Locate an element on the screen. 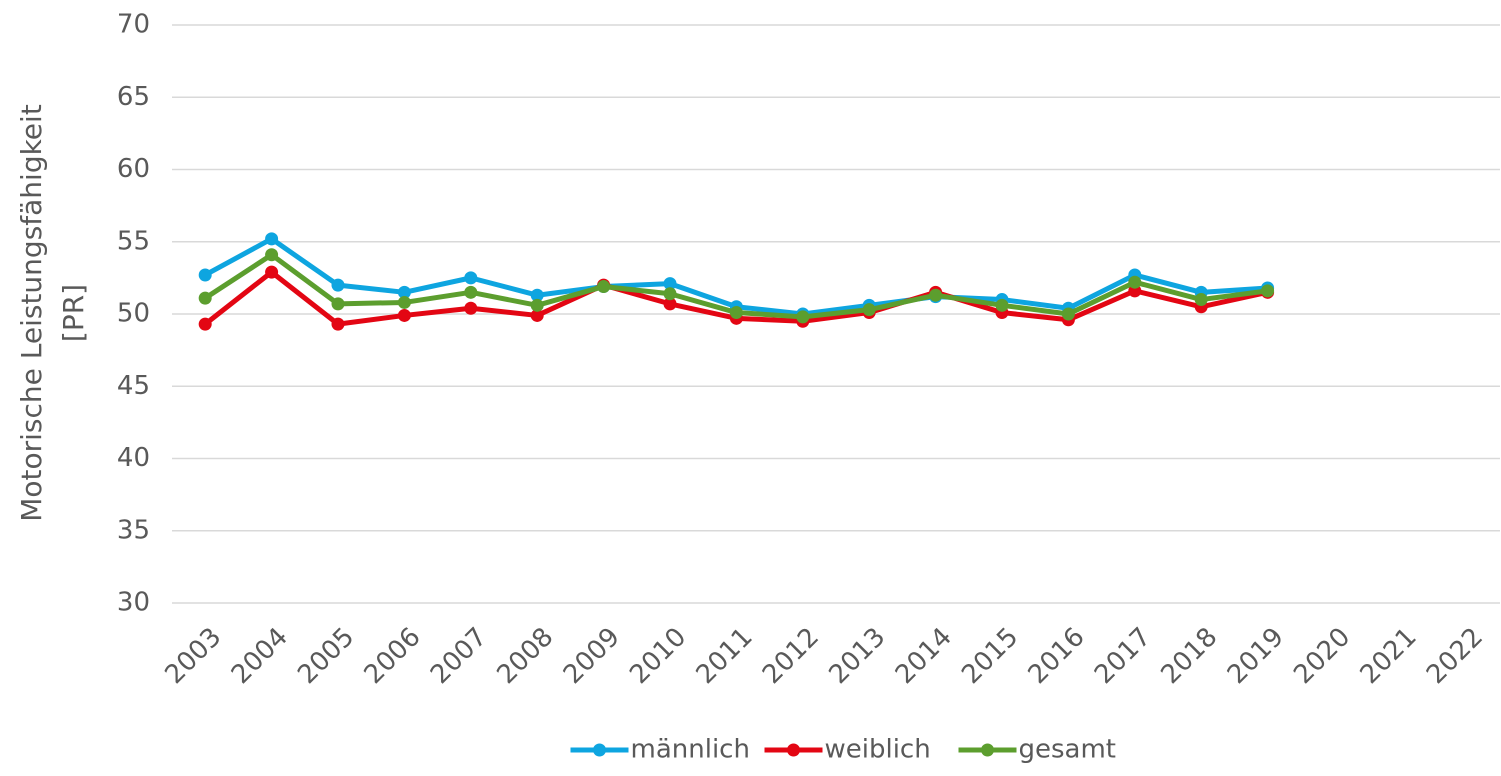 This screenshot has width=1501, height=776. x-tick-label: 2018 is located at coordinates (1189, 656).